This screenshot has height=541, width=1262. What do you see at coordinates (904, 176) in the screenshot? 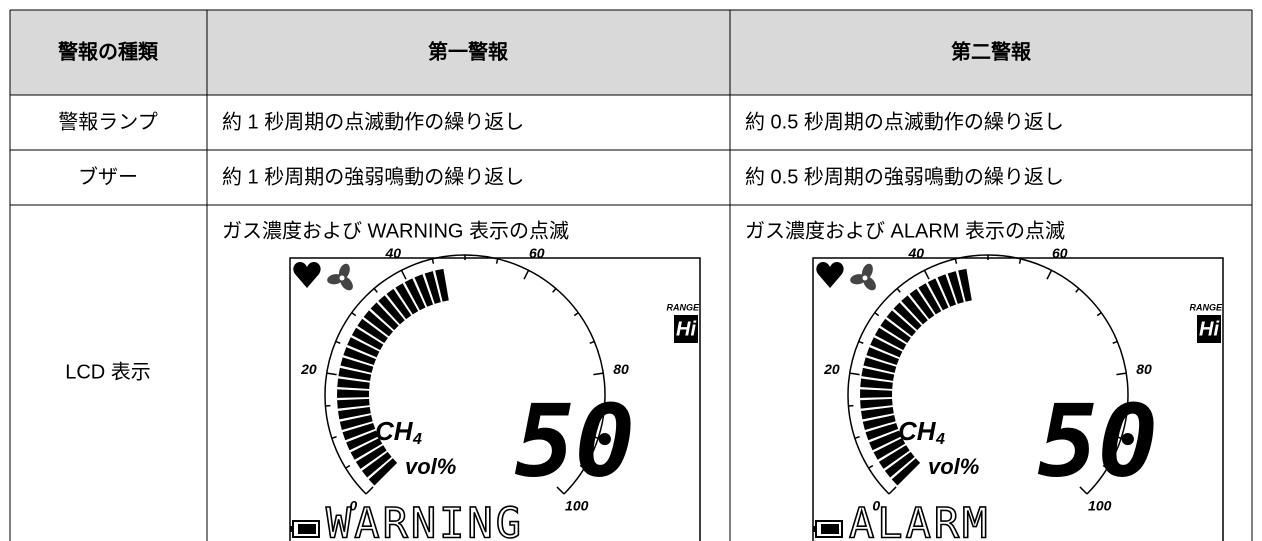
I see `cell-text: 約 0.5 秒周期の強弱鳴動の繰り返し` at bounding box center [904, 176].